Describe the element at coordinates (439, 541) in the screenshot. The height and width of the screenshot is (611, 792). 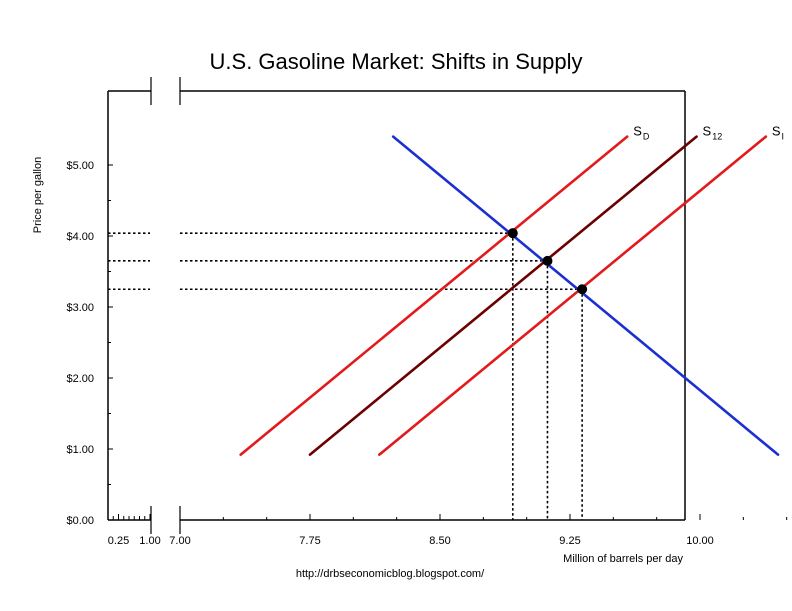
I see `x-tick-label: 8.50` at that location.